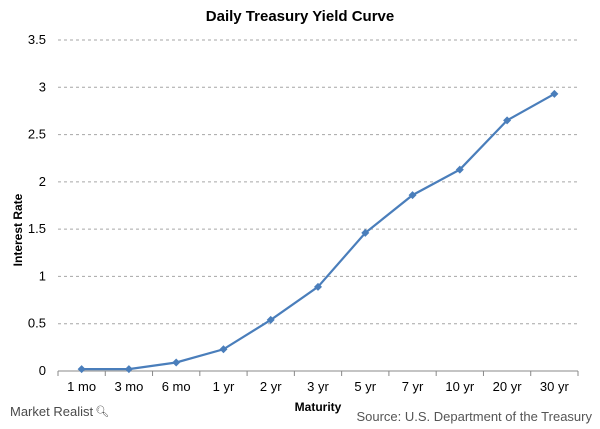 This screenshot has height=429, width=600. What do you see at coordinates (271, 386) in the screenshot?
I see `x-tick-label: 2 yr` at bounding box center [271, 386].